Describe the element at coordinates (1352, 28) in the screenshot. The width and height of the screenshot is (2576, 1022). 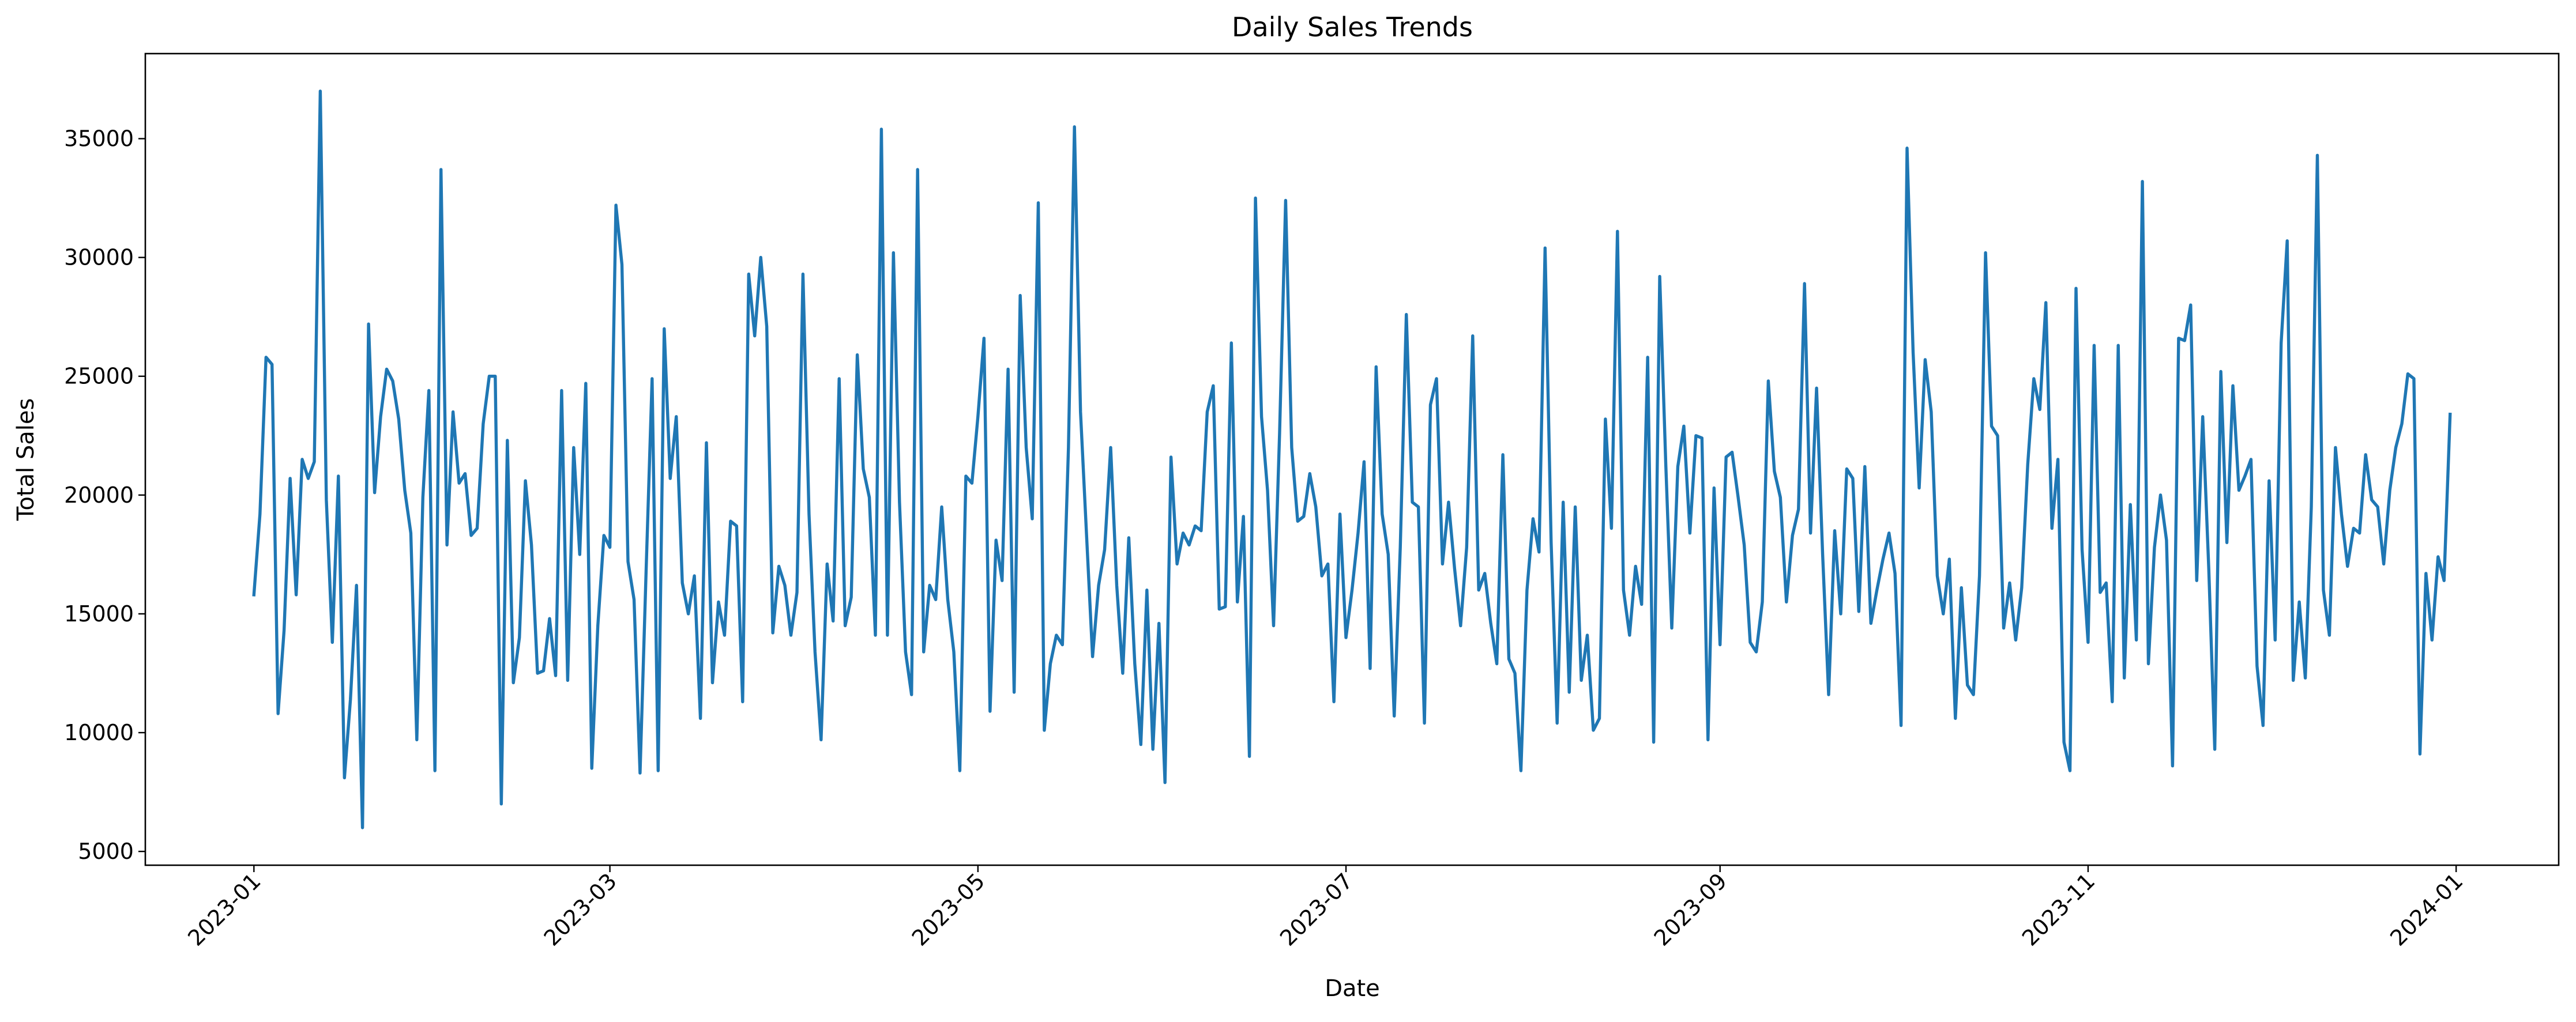
I see `chart-title: Daily Sales Trends` at that location.